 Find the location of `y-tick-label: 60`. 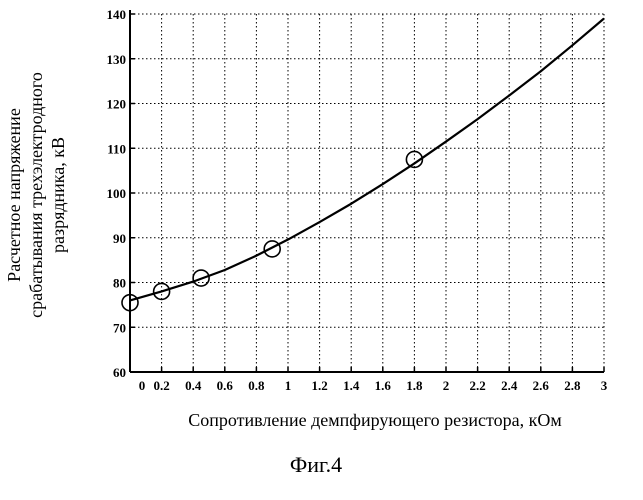

y-tick-label: 60 is located at coordinates (119, 372).